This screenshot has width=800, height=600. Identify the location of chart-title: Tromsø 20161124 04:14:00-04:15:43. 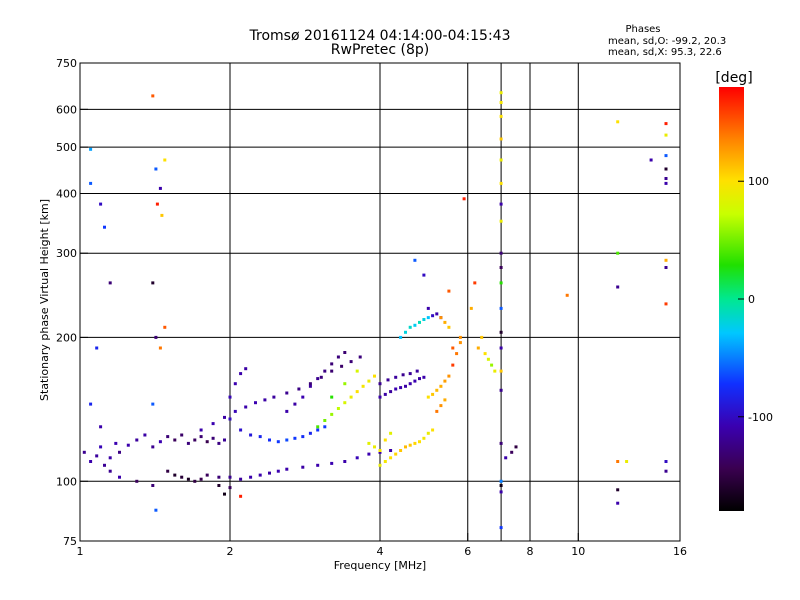
(380, 36).